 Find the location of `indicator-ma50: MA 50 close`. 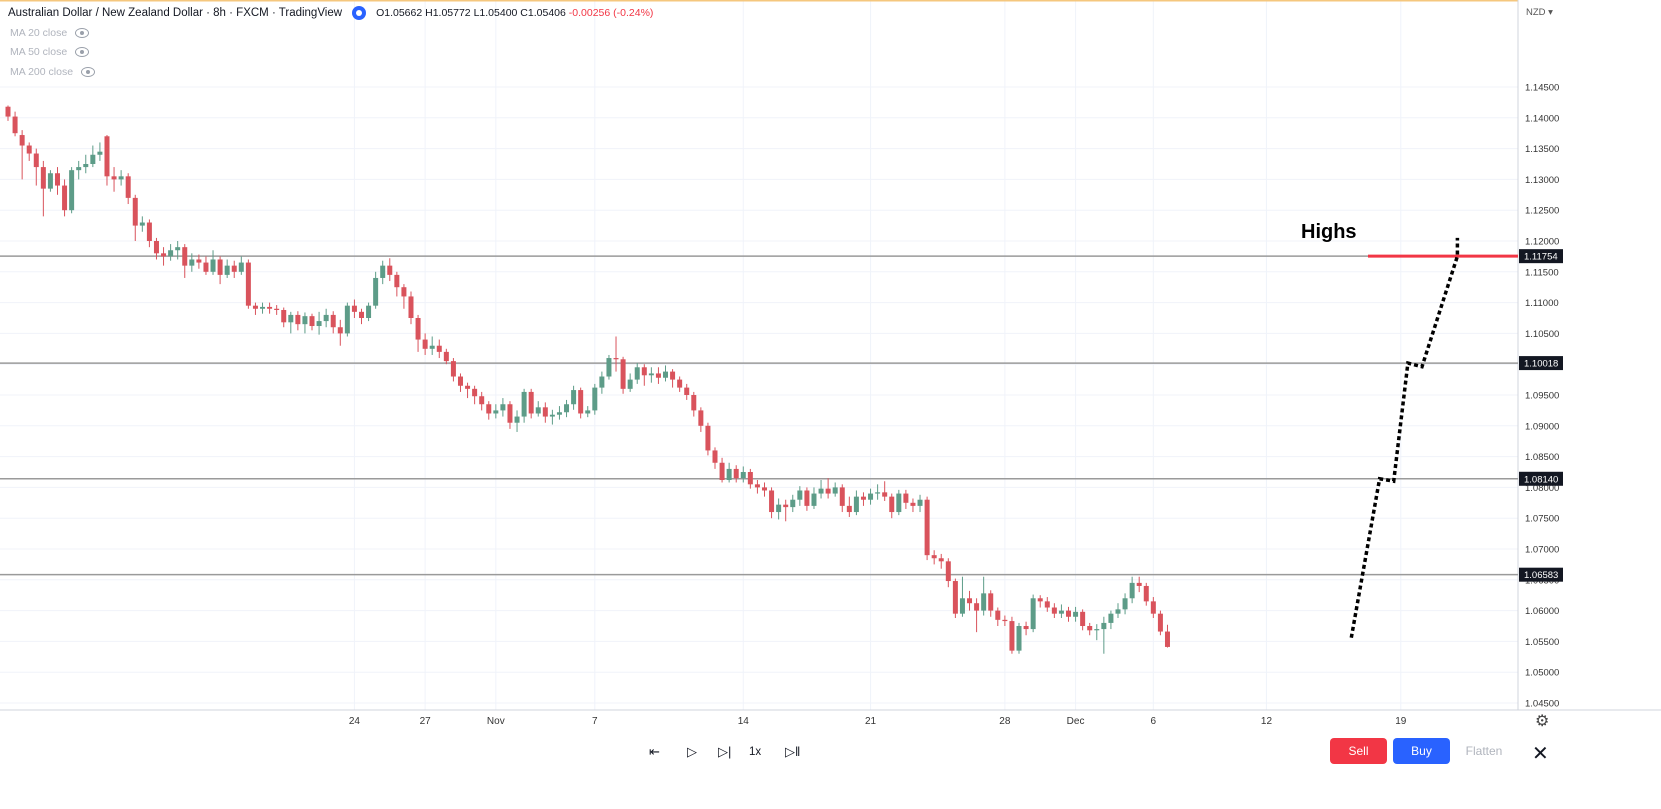

indicator-ma50: MA 50 close is located at coordinates (50, 52).